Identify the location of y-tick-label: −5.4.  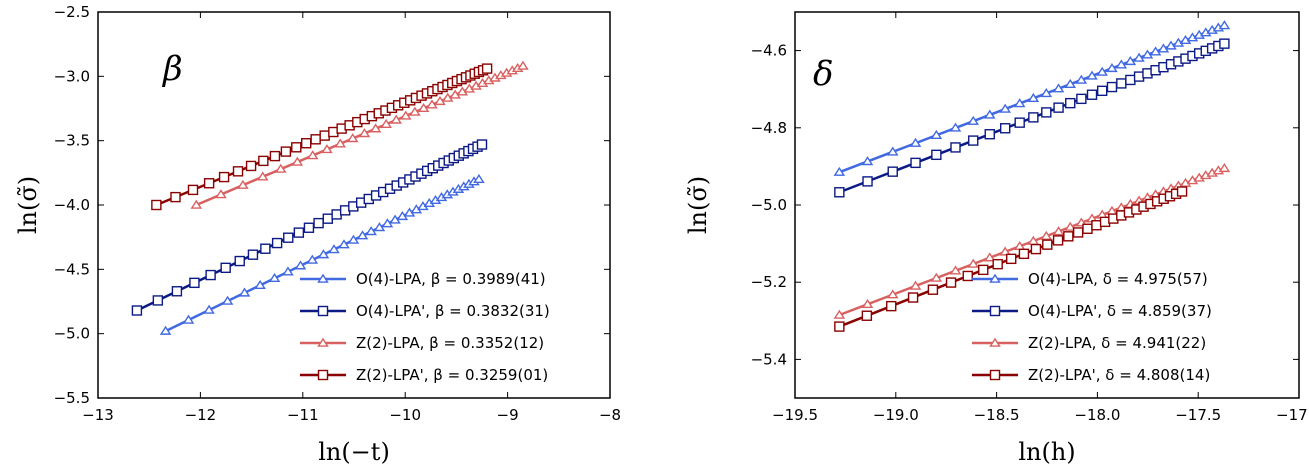
(769, 359).